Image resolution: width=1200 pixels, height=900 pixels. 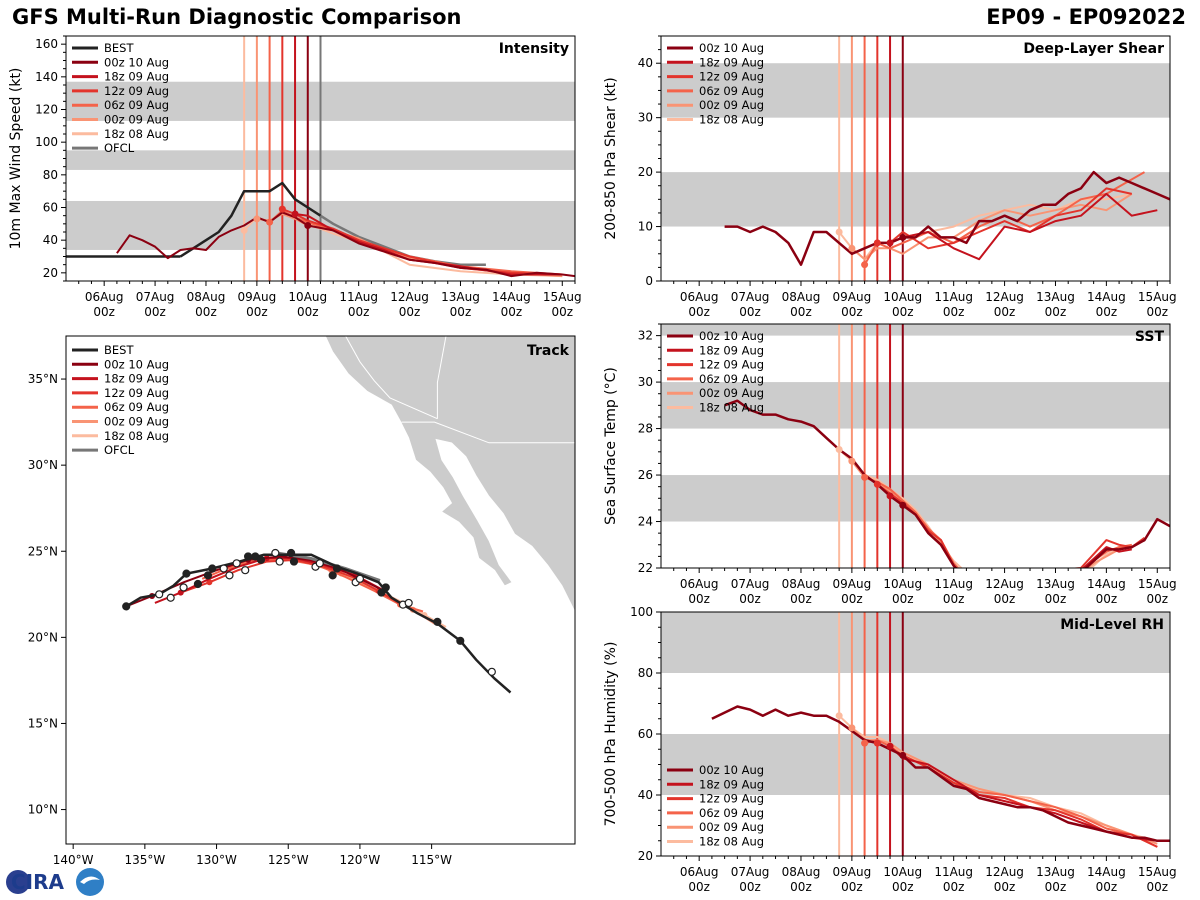 What do you see at coordinates (360, 860) in the screenshot?
I see `track-x-tick-label: 120°W` at bounding box center [360, 860].